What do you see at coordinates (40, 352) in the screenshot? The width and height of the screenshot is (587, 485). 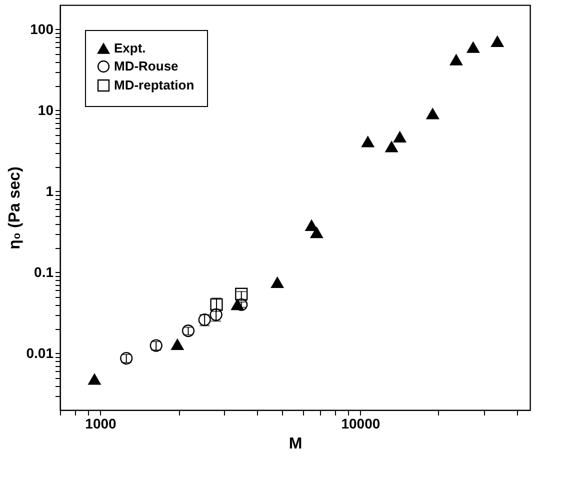 I see `y-tick-label: 0.01` at bounding box center [40, 352].